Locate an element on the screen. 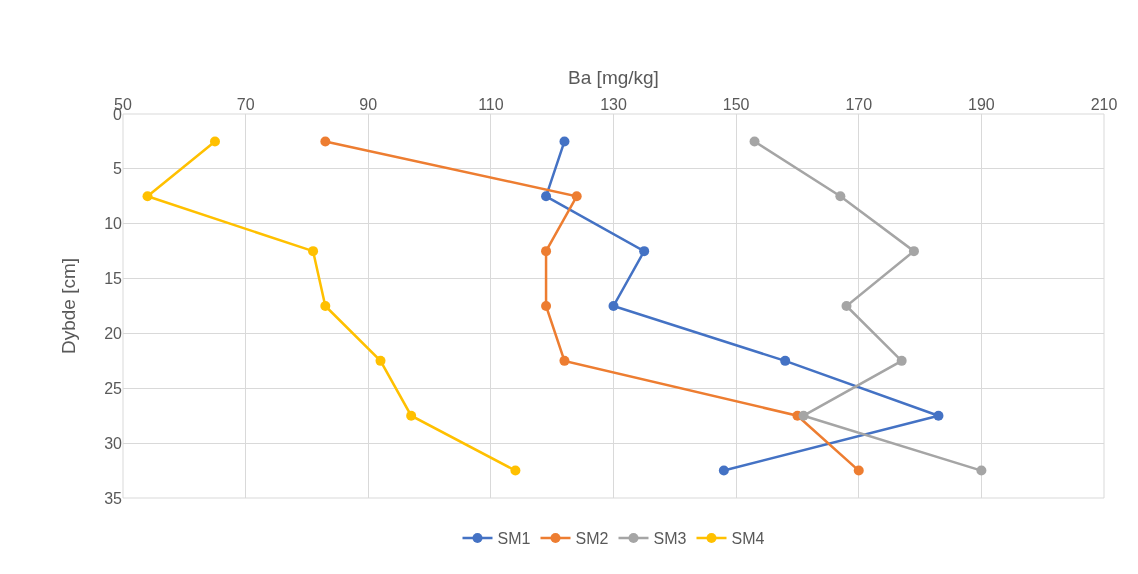  y-tick-label: 35 is located at coordinates (113, 498).